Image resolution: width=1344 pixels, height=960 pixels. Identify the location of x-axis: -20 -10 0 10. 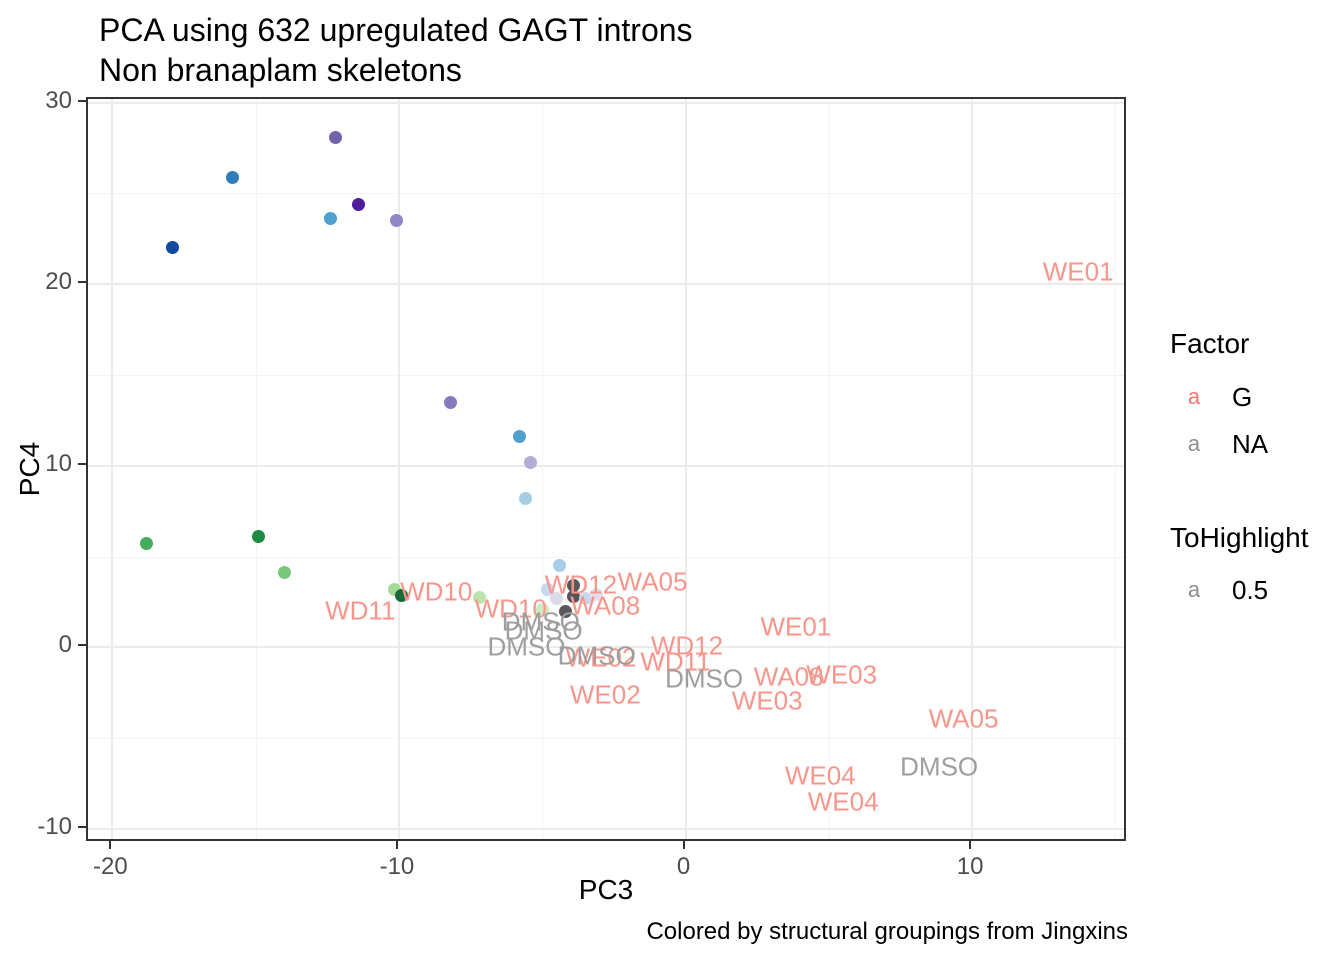
(606, 869).